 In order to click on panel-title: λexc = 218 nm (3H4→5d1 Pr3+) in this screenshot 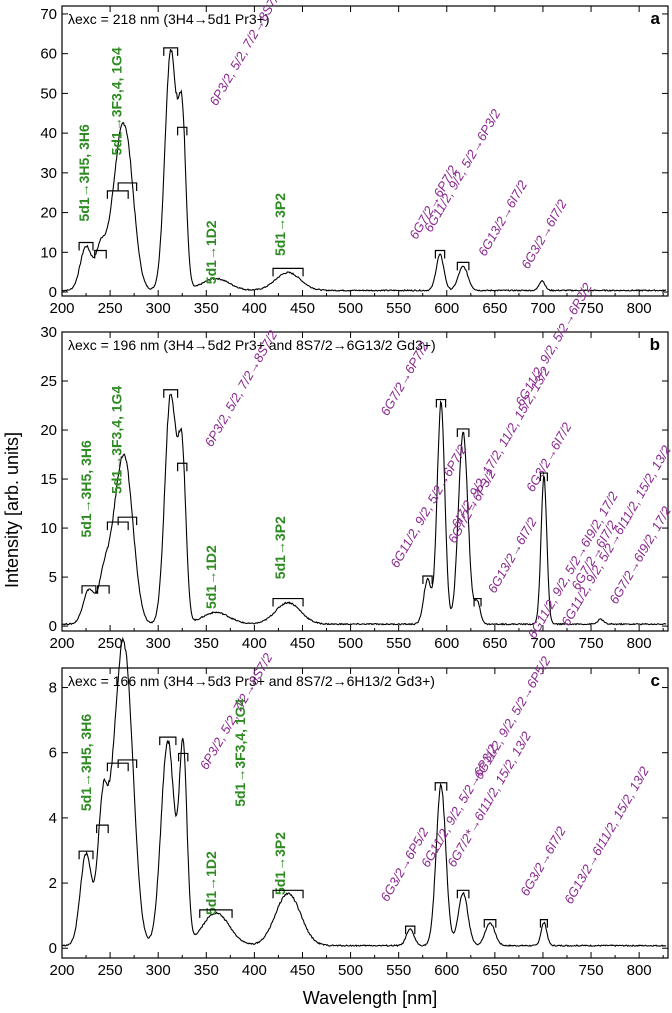, I will do `click(169, 19)`.